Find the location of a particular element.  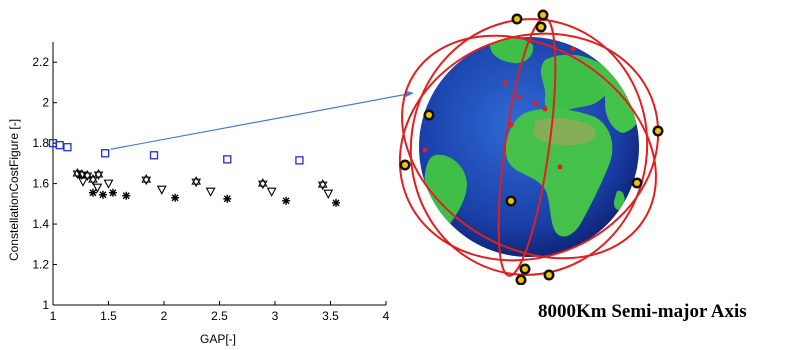

x-tick-label: 4 is located at coordinates (386, 316).